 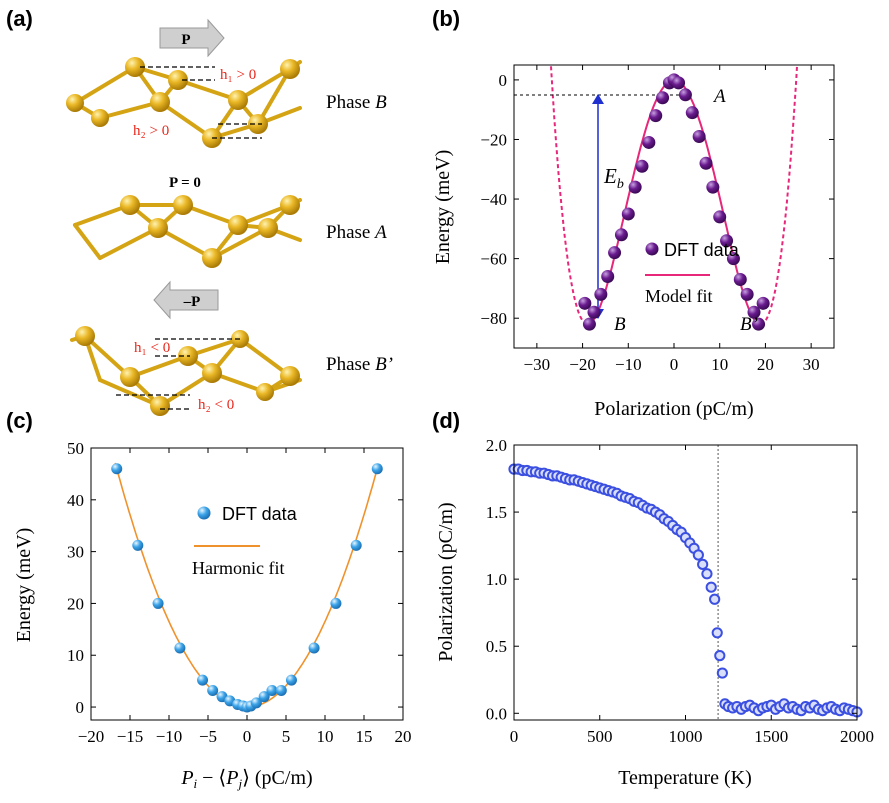 I want to click on d-xtick-label: 1500, so click(x=771, y=736).